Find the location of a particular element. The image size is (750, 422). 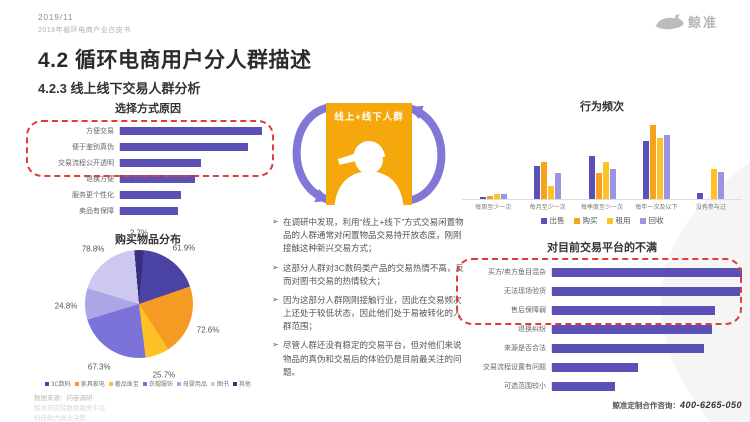

brand-logo: 鲸准 is located at coordinates (686, 21).